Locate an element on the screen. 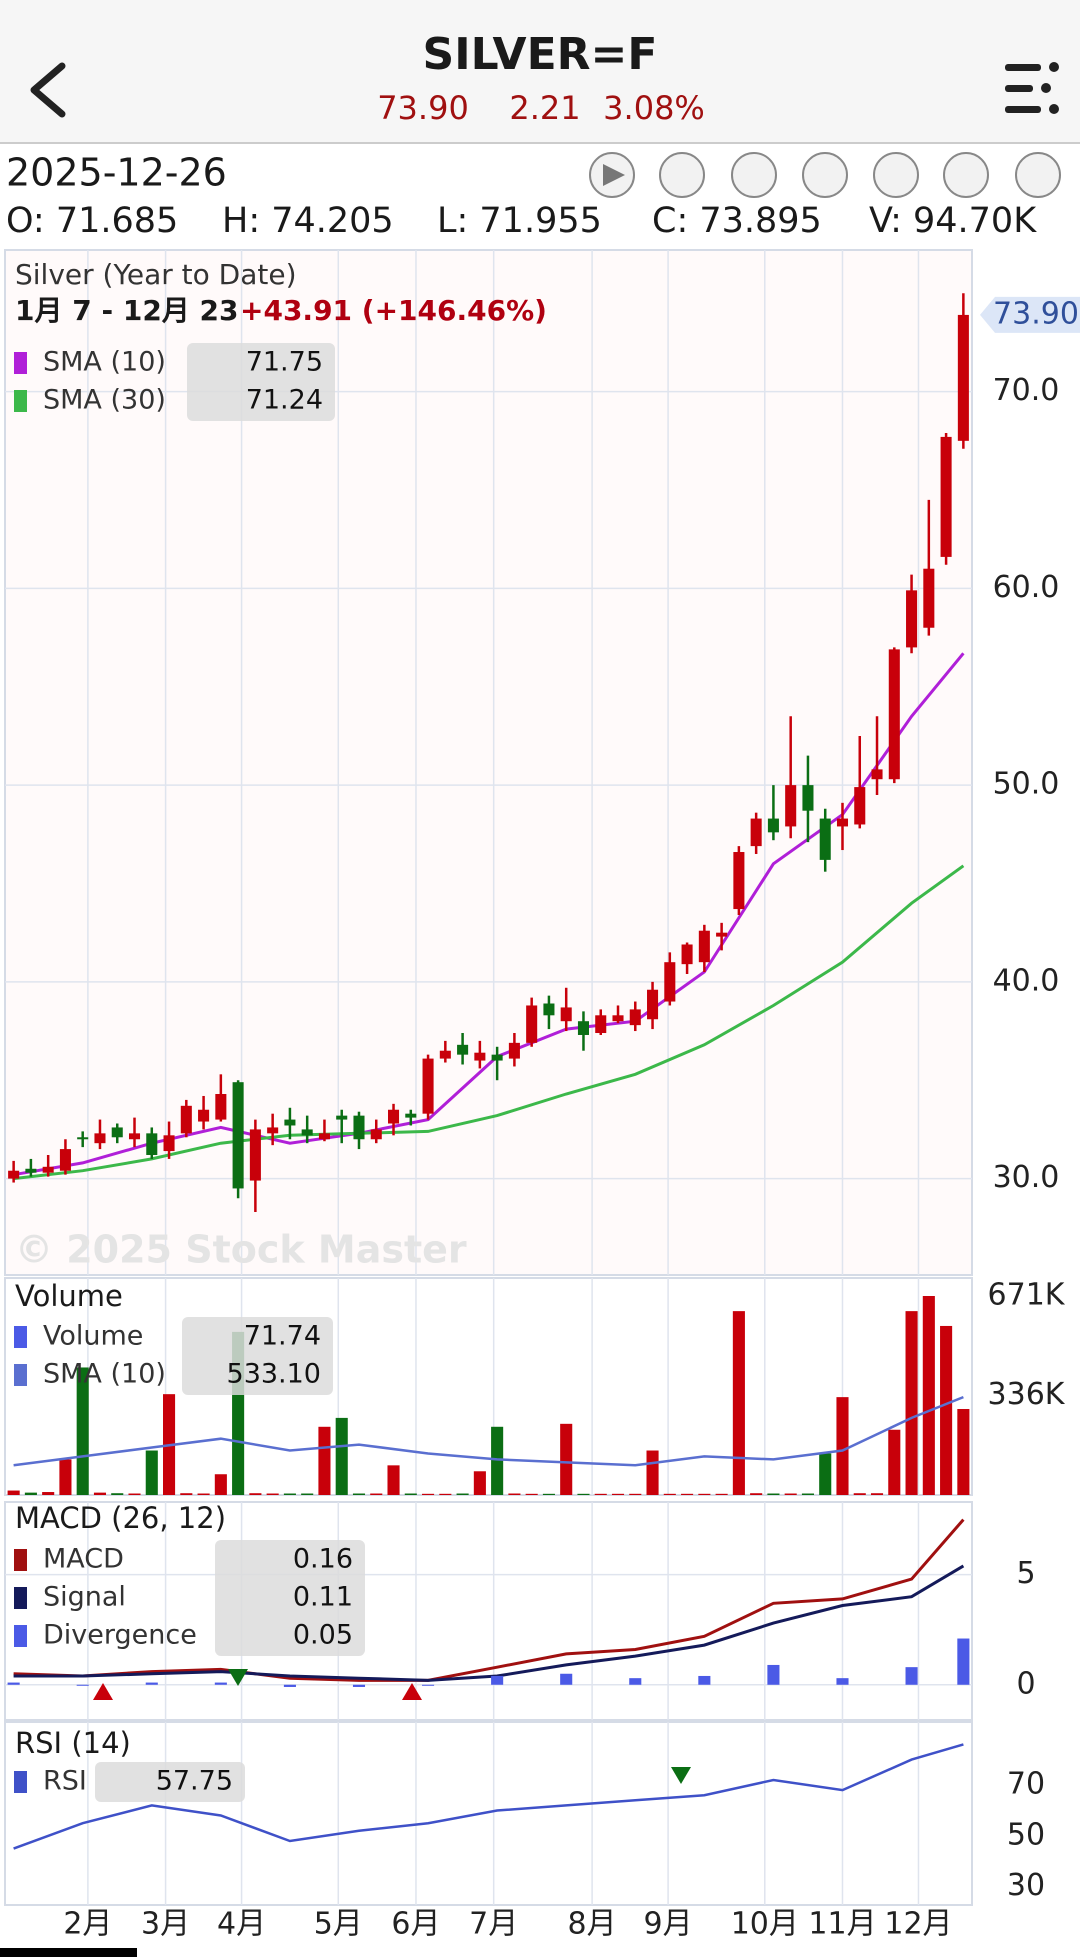 The height and width of the screenshot is (1957, 1080). x-tick-label: 8月 is located at coordinates (592, 1924).